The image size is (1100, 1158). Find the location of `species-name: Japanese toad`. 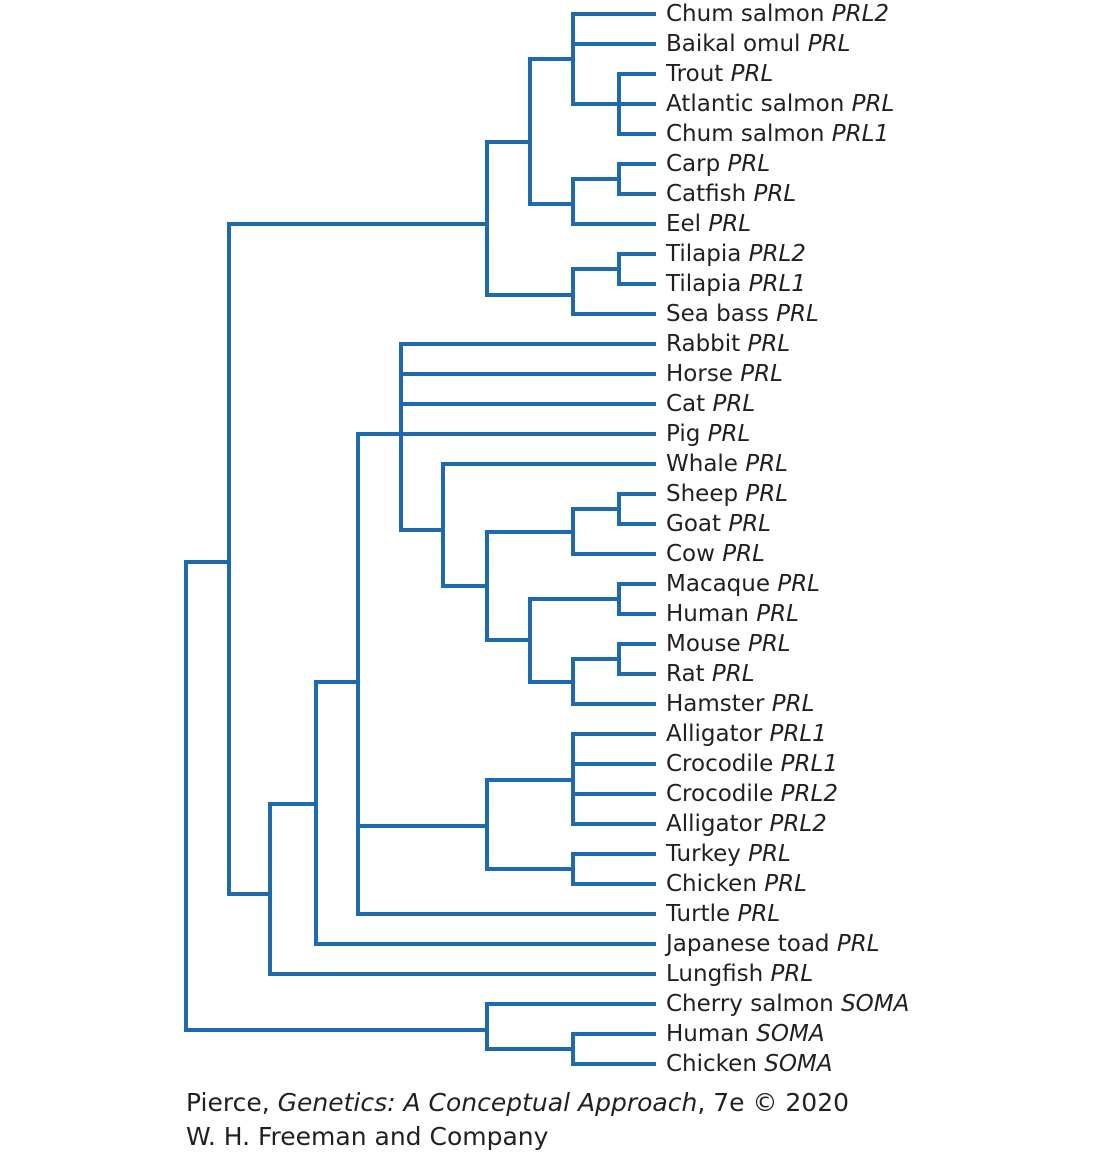

species-name: Japanese toad is located at coordinates (748, 944).